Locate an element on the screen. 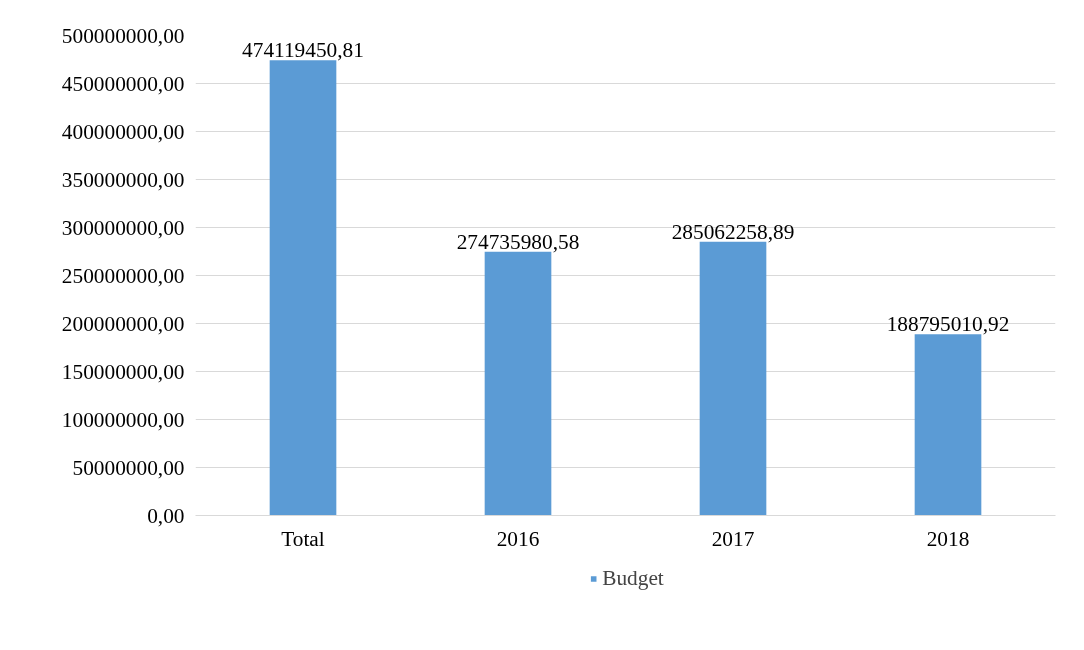 The image size is (1084, 650). y-tick-label: 150000000,00 is located at coordinates (123, 371).